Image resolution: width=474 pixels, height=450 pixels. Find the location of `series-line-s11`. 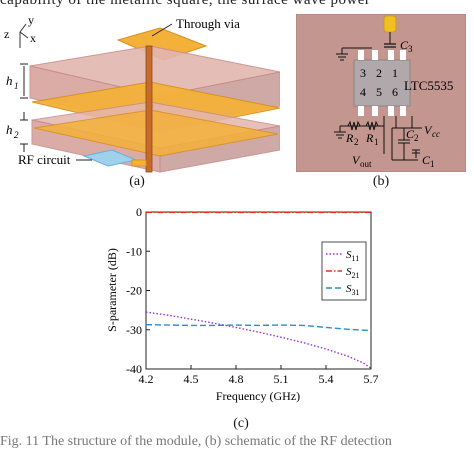

series-line-s11 is located at coordinates (258, 340).